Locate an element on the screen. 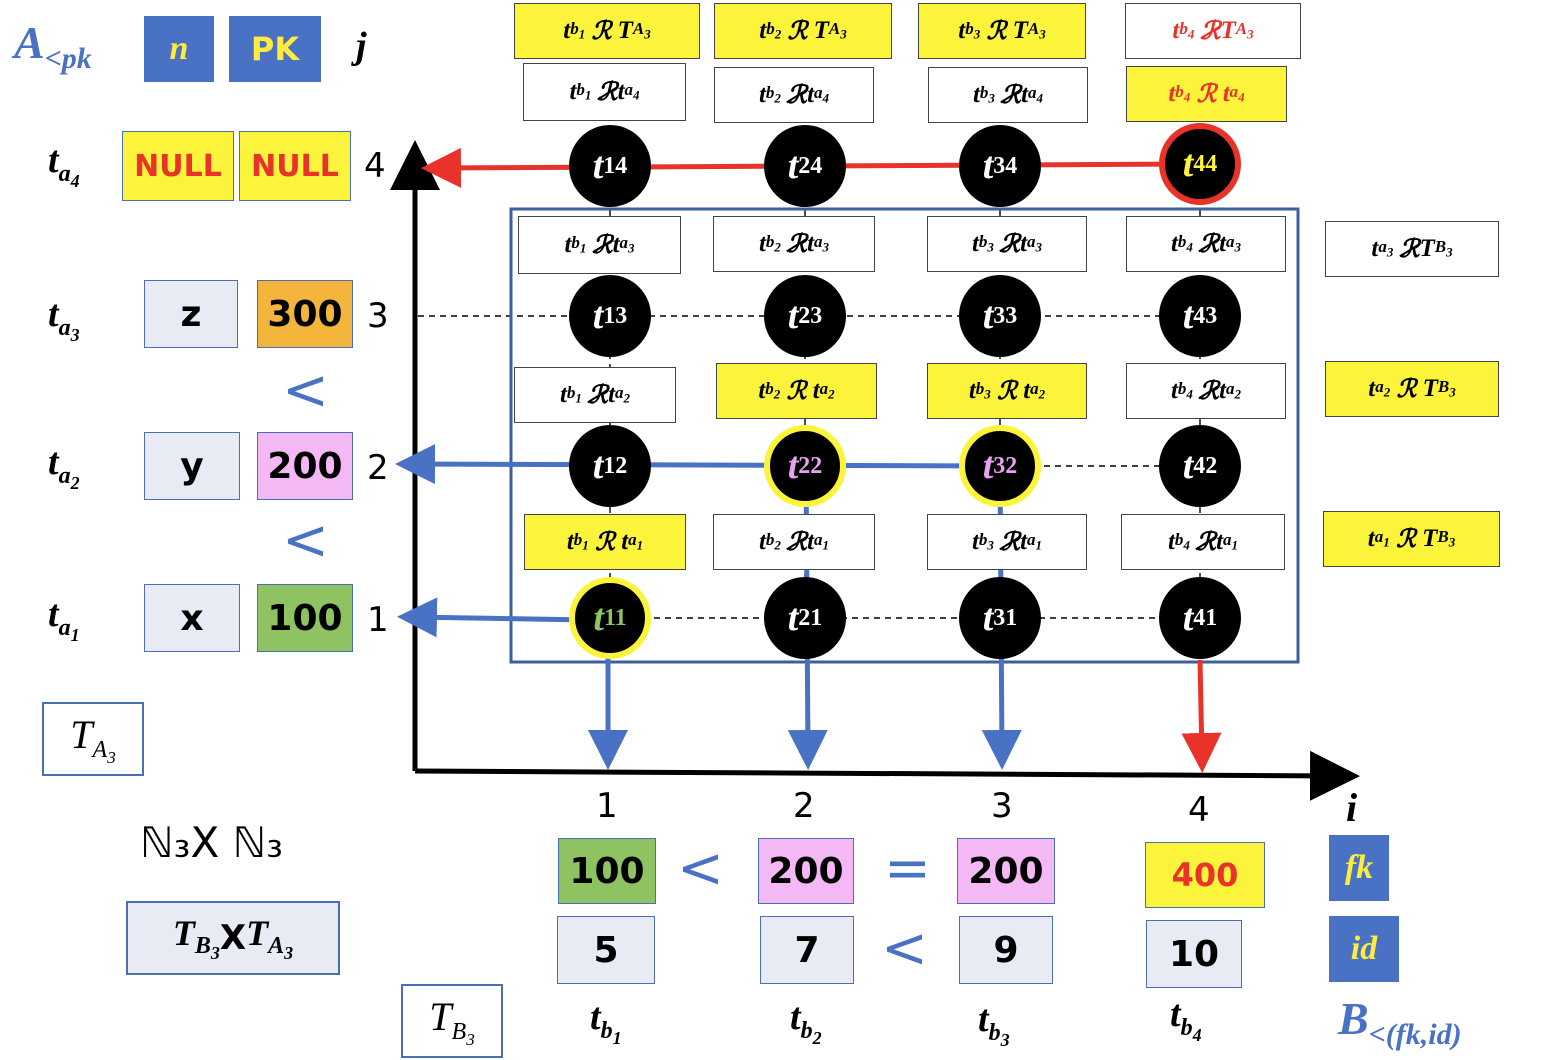  relation-a-title: A<pk is located at coordinates (53, 46).